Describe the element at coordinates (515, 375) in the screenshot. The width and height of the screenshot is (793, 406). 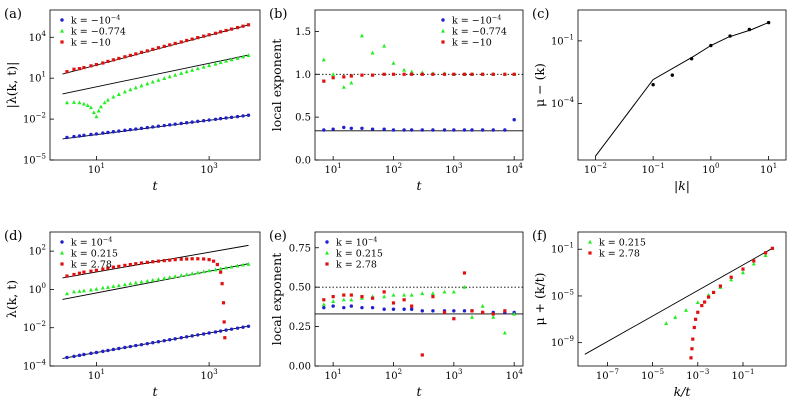
I see `x-tick-label: 10⁴` at that location.